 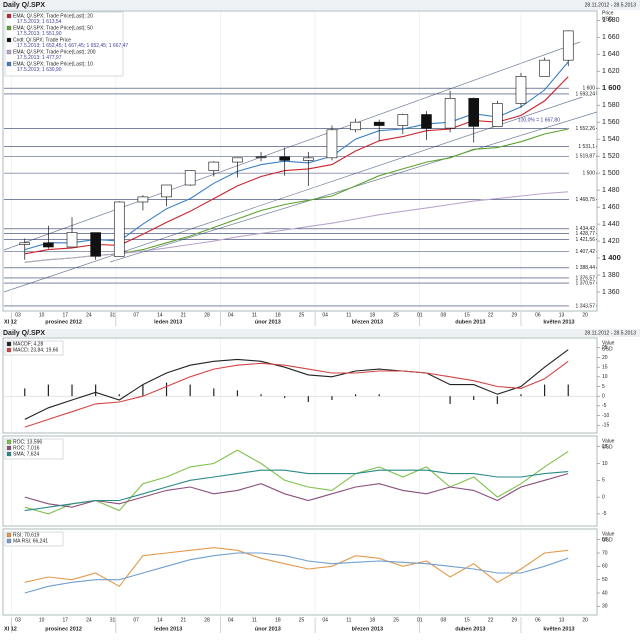 I want to click on legend-value: 17.5.2013; 1 477,97, so click(x=39, y=58).